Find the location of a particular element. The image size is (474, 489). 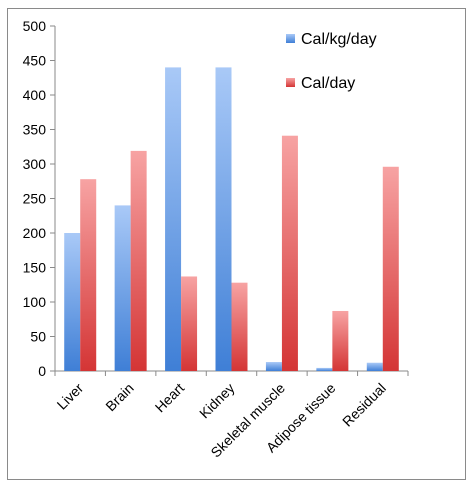

x-tick-label: Liver is located at coordinates (70, 396).